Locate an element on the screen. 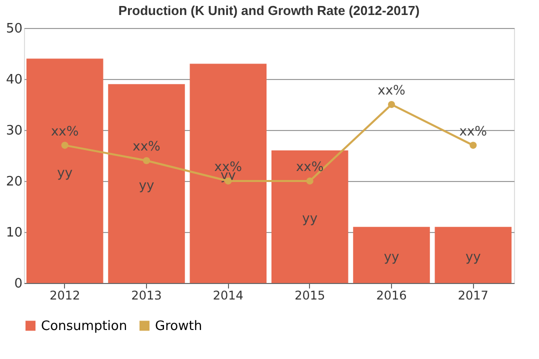 The height and width of the screenshot is (359, 539). y-tick-label: 30 is located at coordinates (14, 131).